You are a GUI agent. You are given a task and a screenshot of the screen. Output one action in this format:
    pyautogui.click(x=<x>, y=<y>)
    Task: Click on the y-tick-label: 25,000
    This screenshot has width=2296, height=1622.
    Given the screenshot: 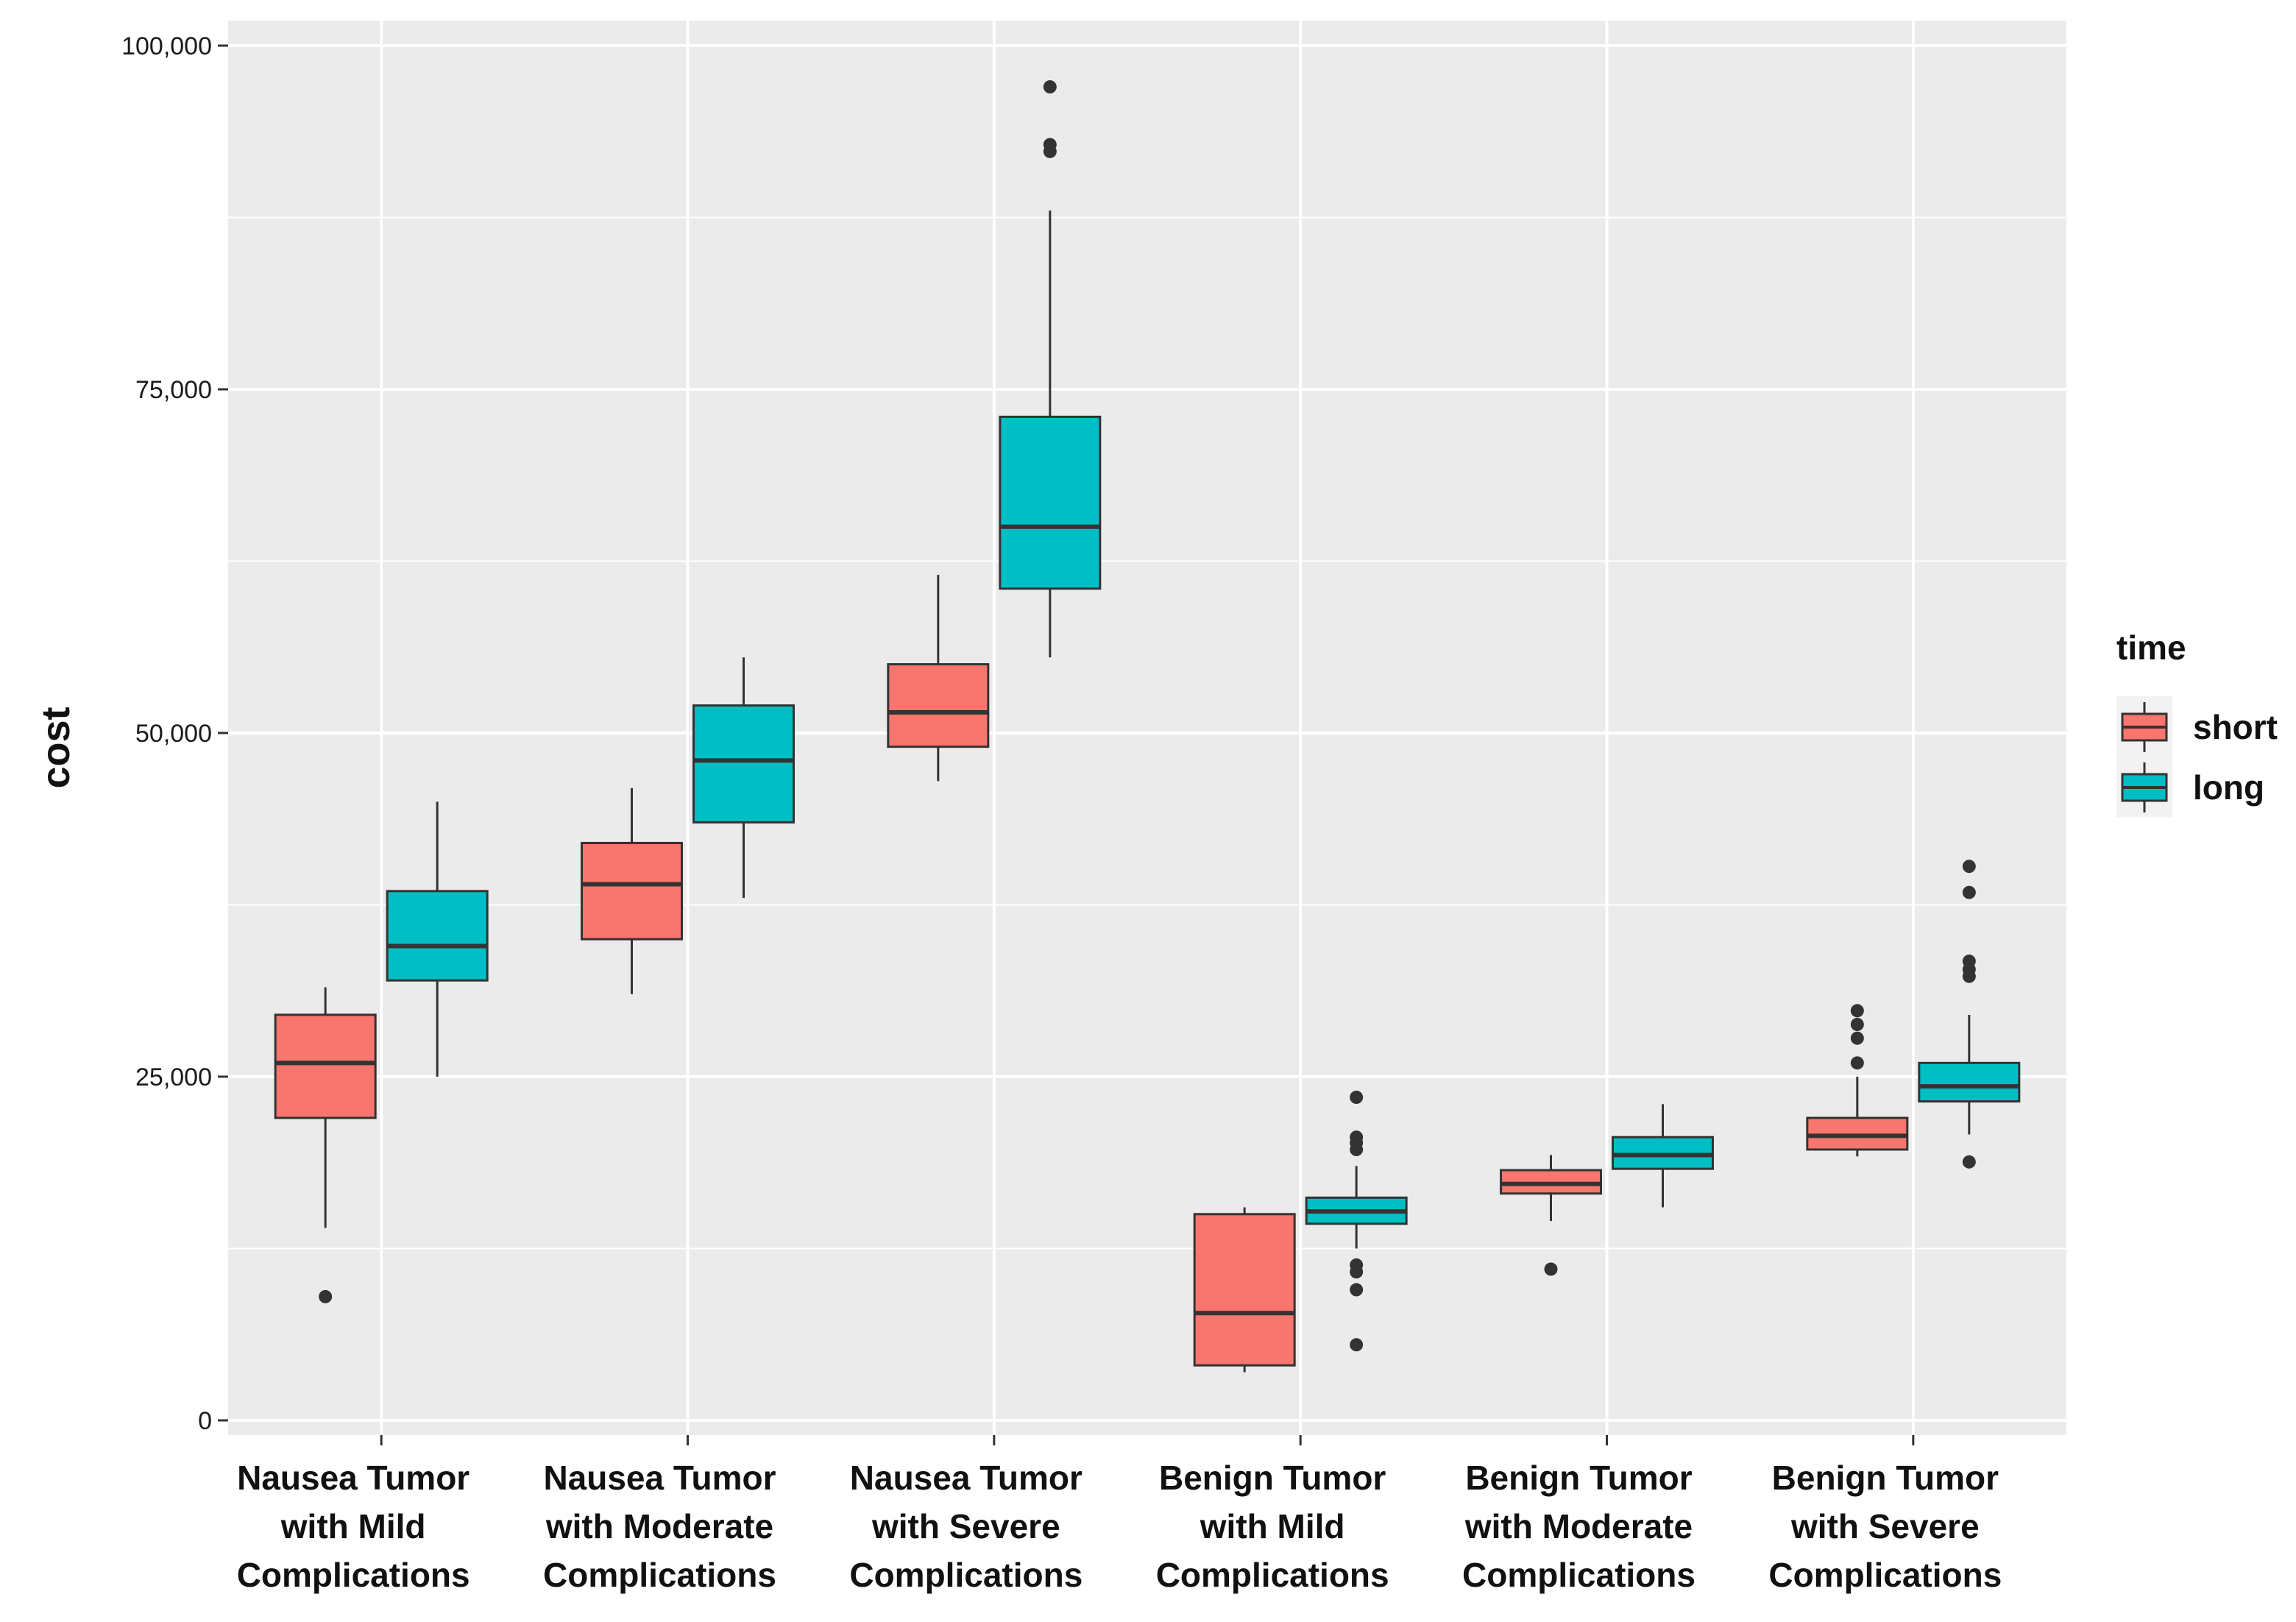 What is the action you would take?
    pyautogui.click(x=173, y=1077)
    